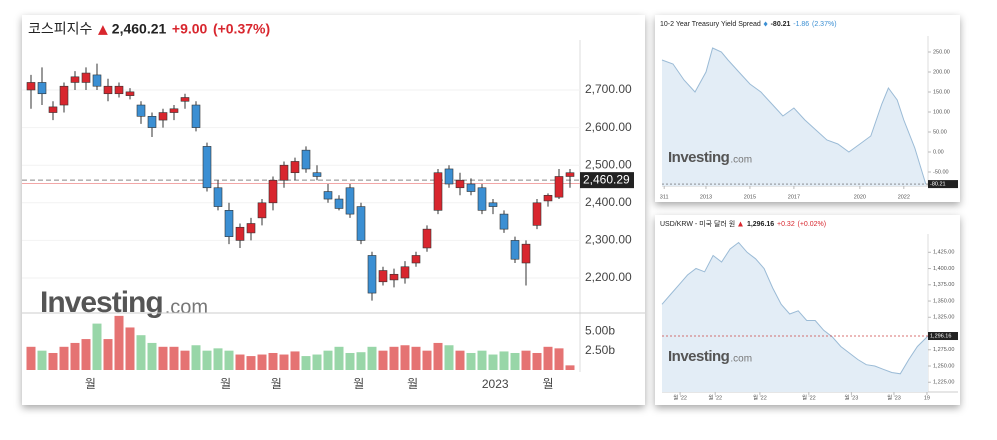 This screenshot has width=997, height=440. What do you see at coordinates (795, 308) in the screenshot?
I see `area-line` at bounding box center [795, 308].